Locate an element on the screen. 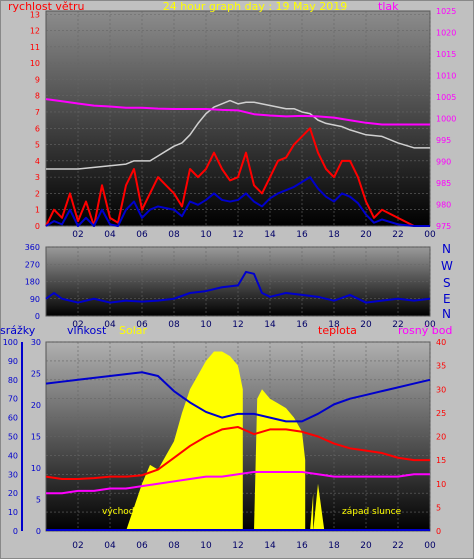 This screenshot has height=559, width=474. label-vlhkost: vlhkost is located at coordinates (87, 330).